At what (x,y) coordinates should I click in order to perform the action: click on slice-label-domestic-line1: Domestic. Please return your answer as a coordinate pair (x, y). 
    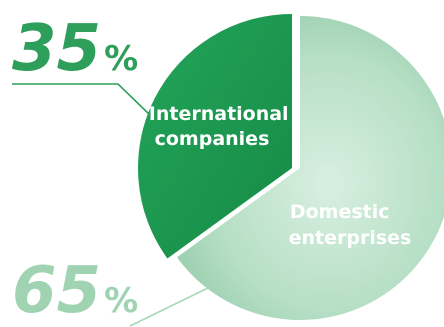
    Looking at the image, I should click on (340, 212).